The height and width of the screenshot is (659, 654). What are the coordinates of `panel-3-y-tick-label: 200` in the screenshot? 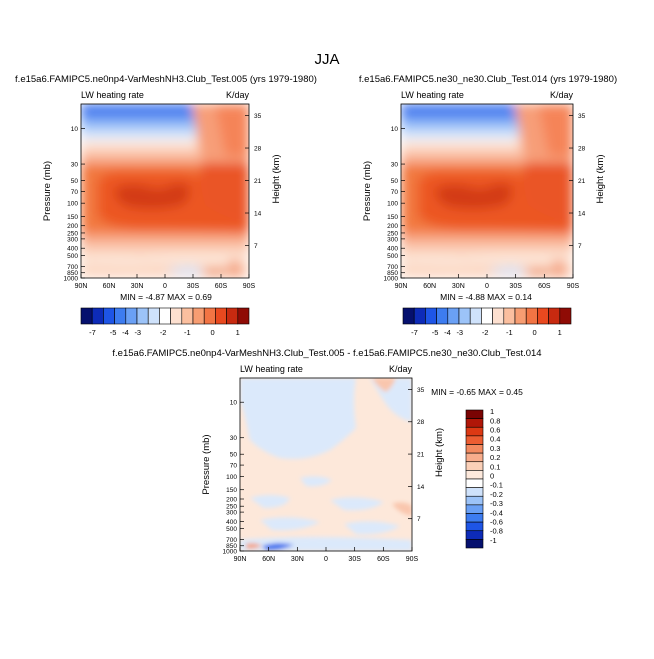 It's located at (231, 499).